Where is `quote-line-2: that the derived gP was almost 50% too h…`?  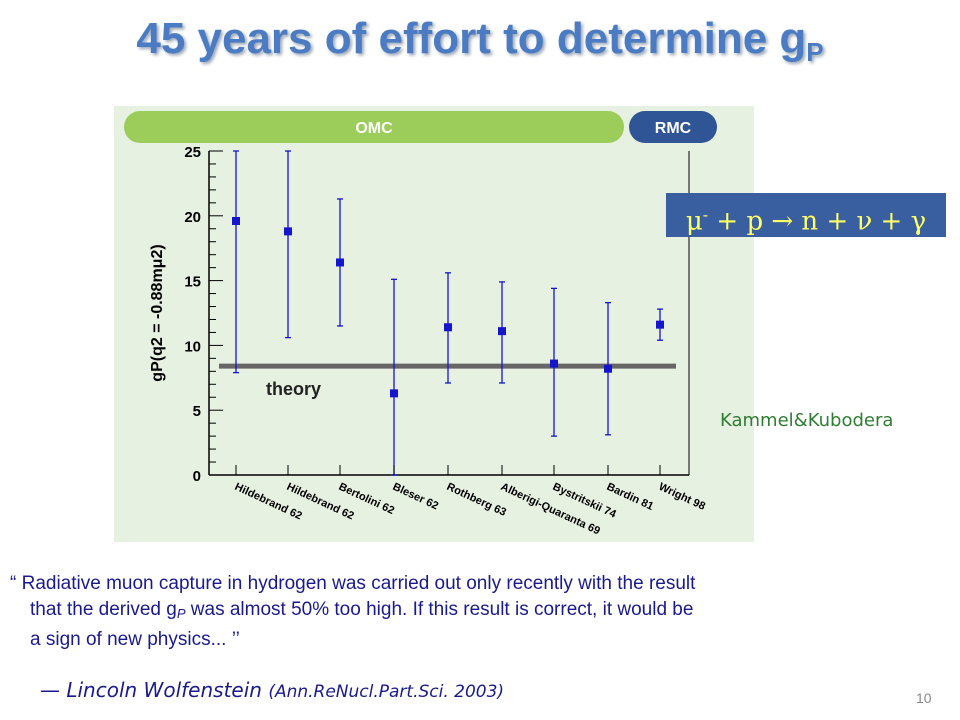
quote-line-2: that the derived gP was almost 50% too h… is located at coordinates (450, 612).